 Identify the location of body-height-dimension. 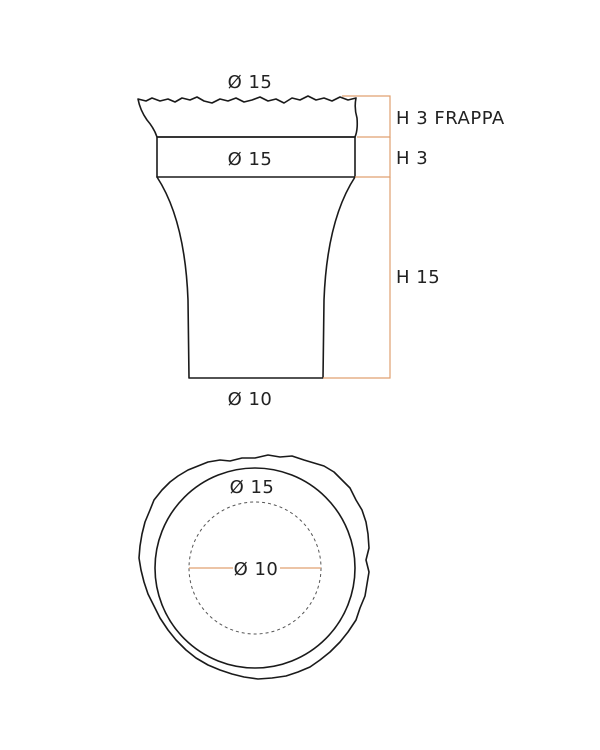
(357, 278).